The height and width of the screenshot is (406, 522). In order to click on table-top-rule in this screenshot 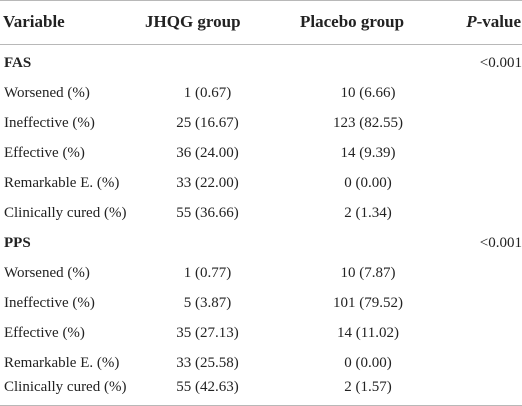, I will do `click(261, 0)`.